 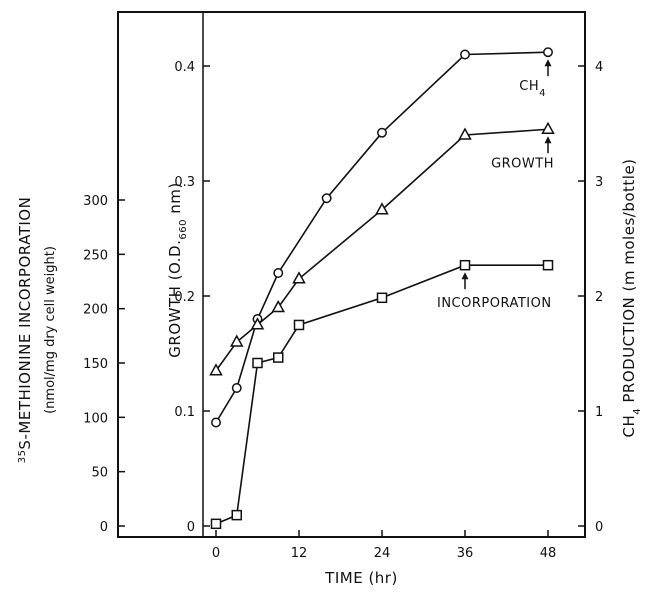 I want to click on annotation-growth: GROWTH, so click(x=522, y=163).